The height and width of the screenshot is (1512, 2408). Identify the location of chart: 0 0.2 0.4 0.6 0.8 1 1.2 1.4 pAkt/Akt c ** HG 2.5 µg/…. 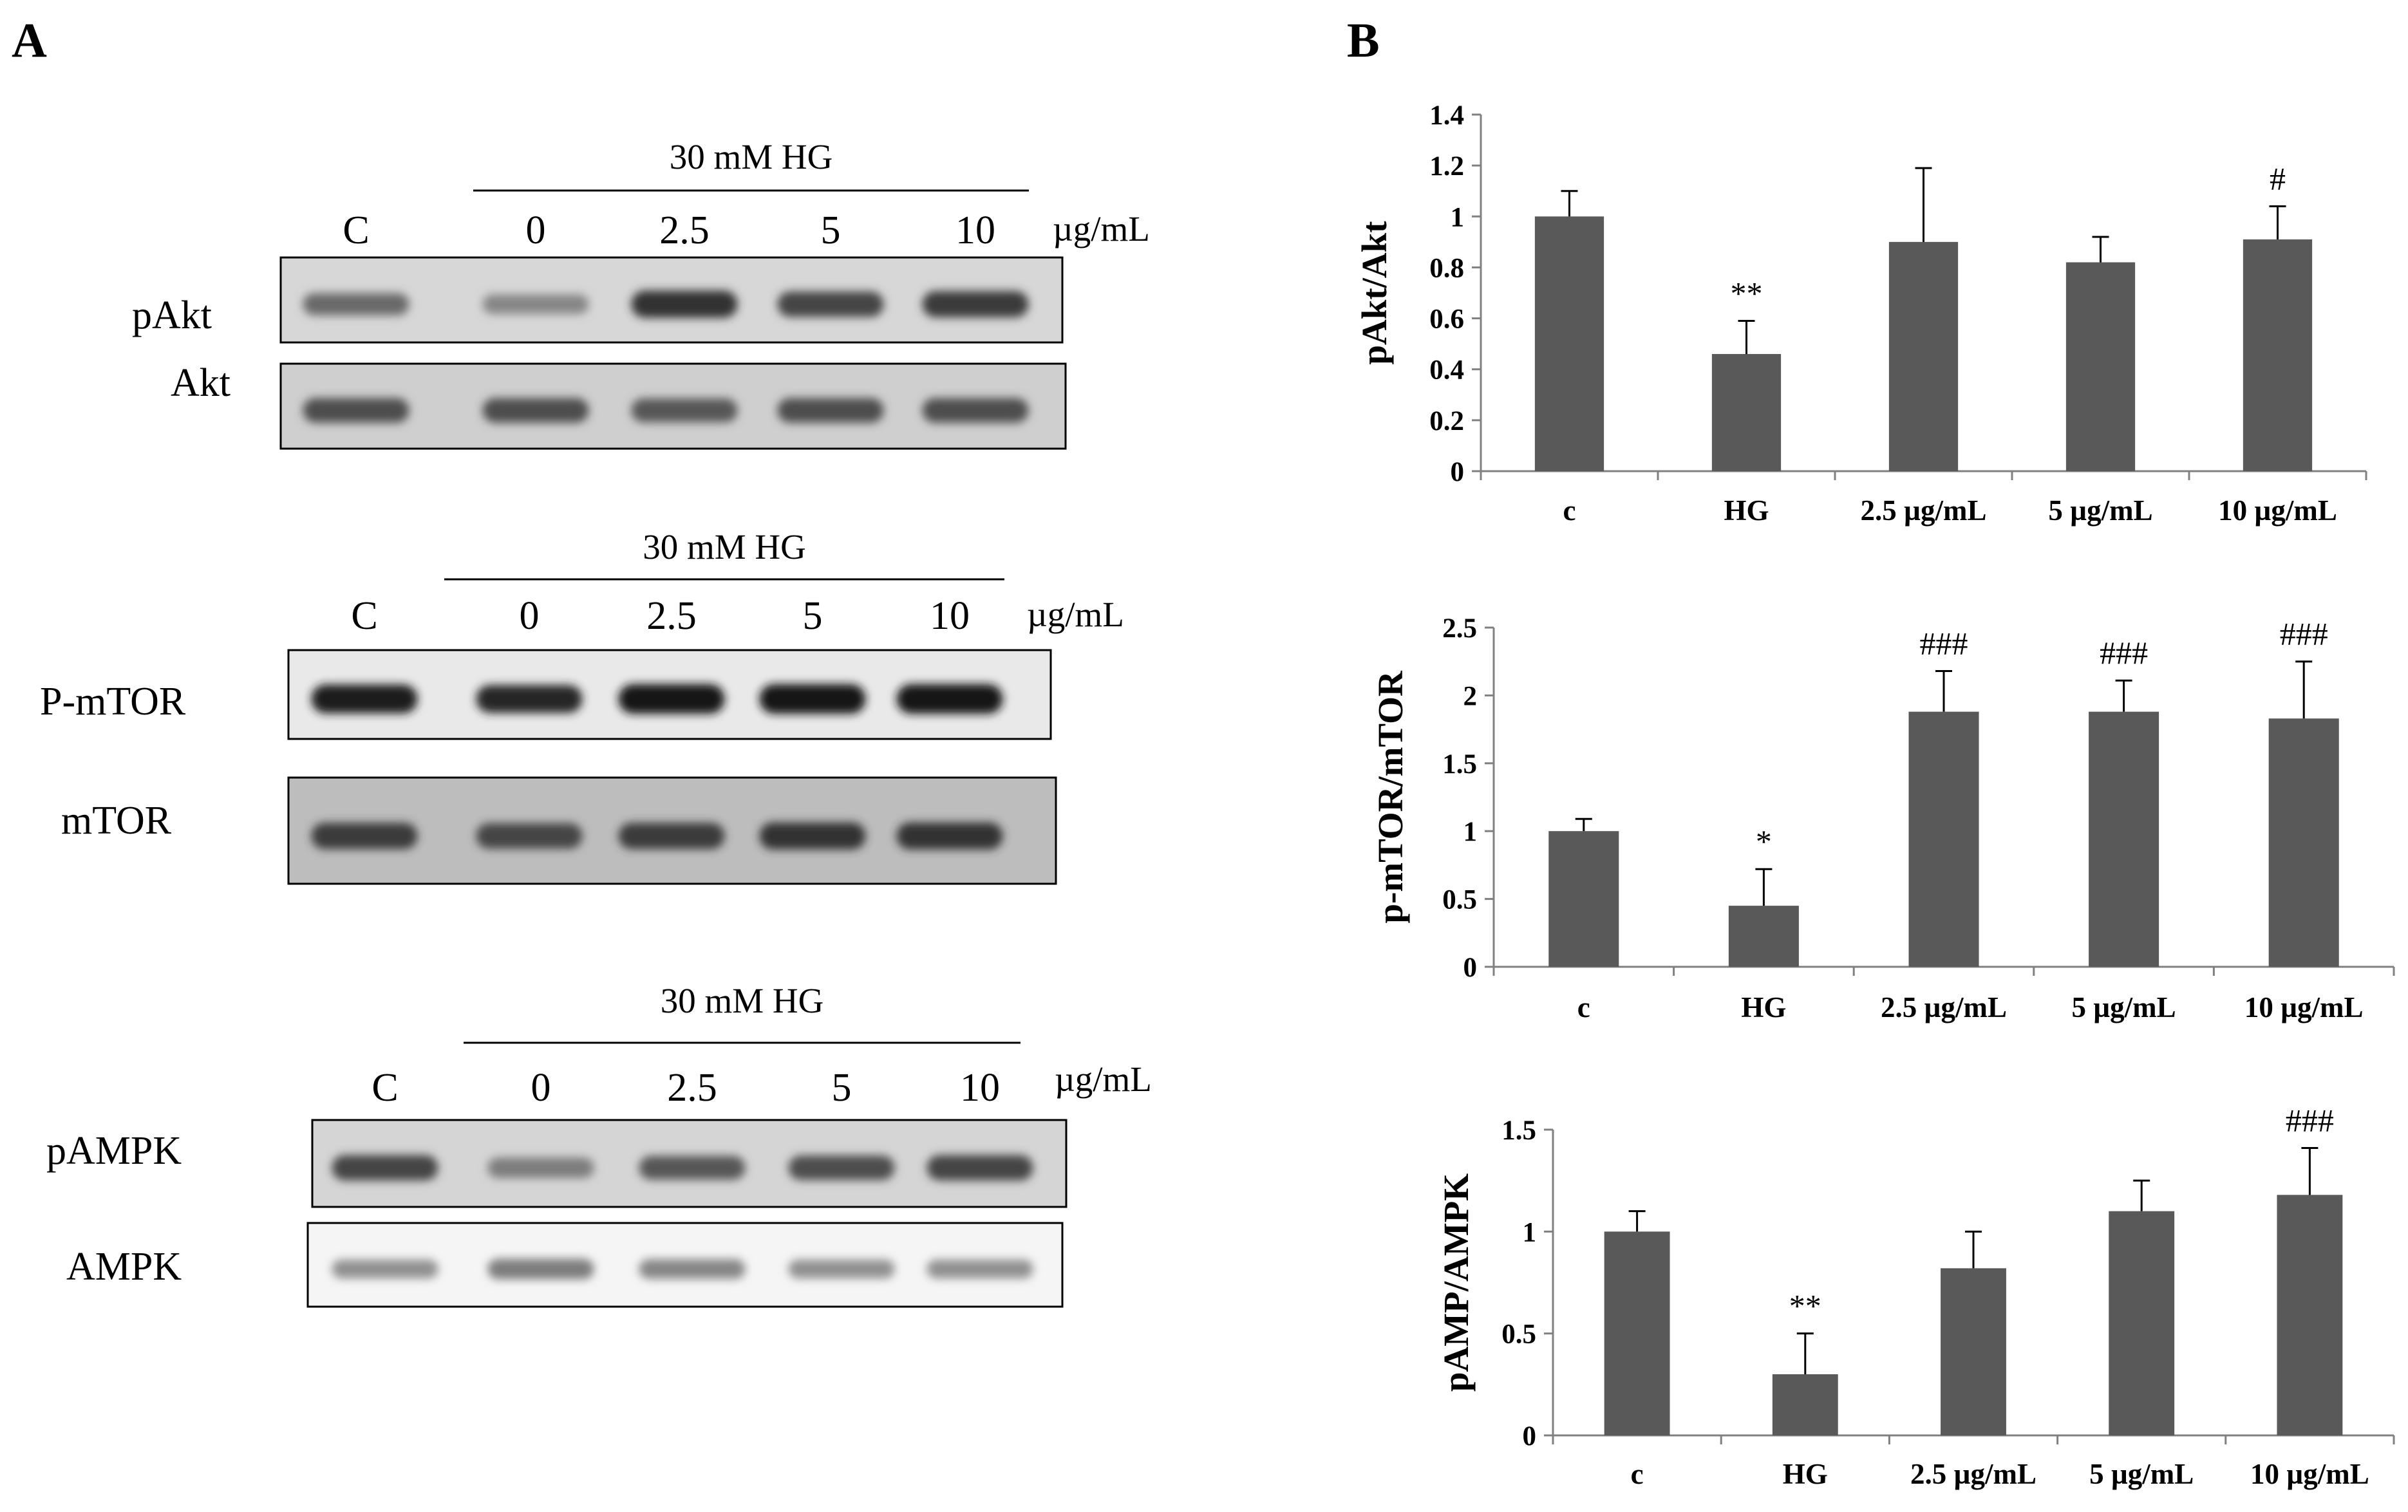
(1861, 313).